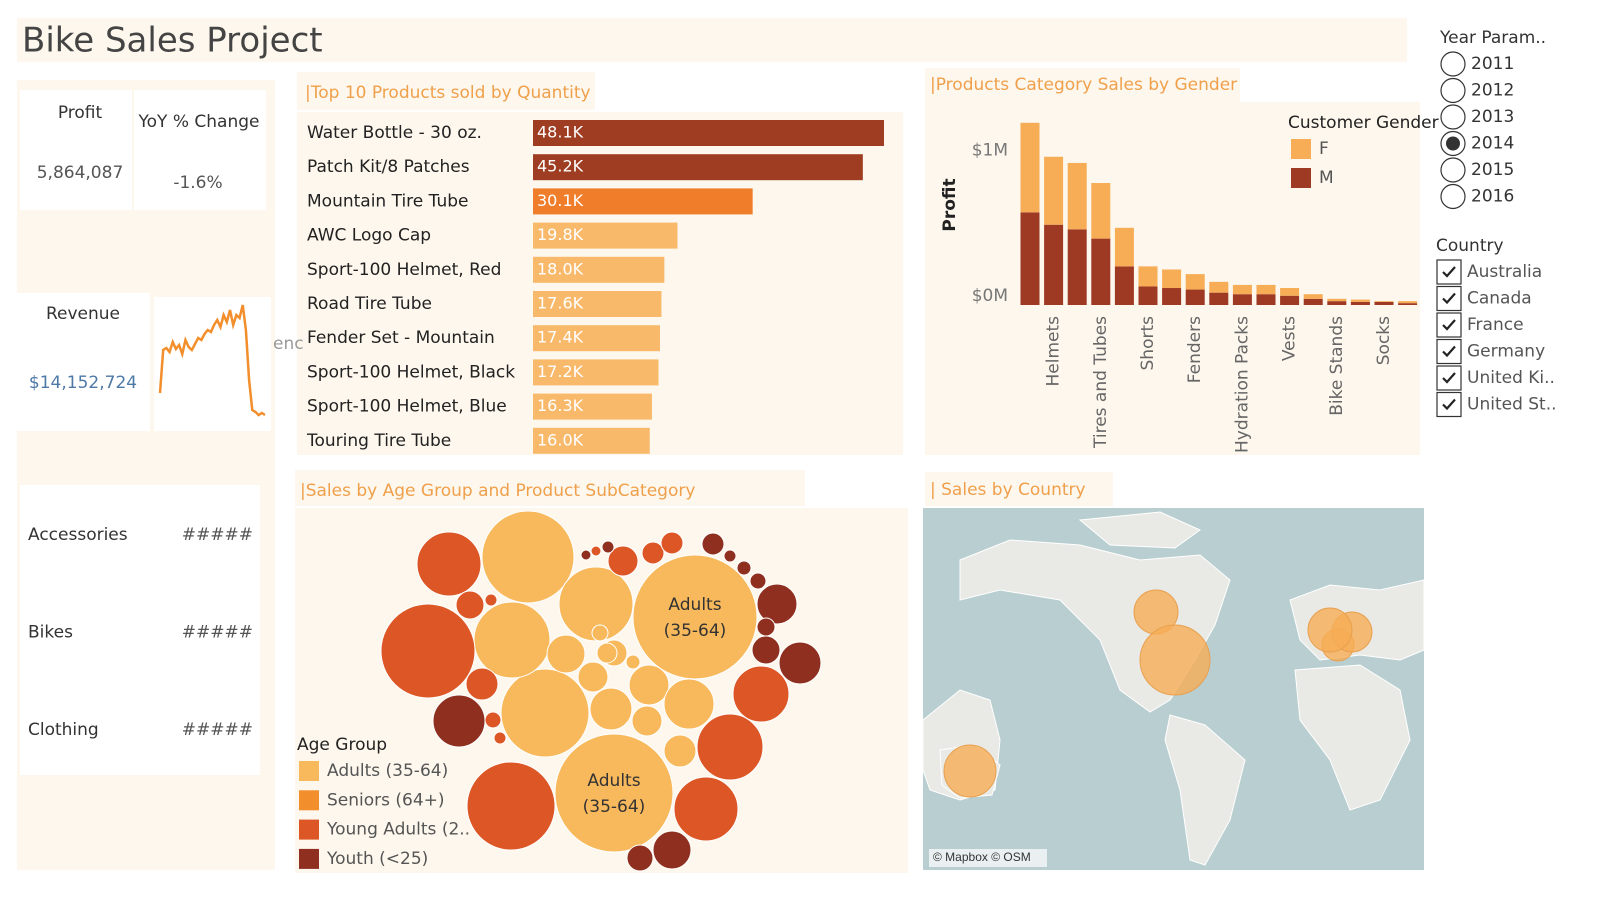  I want to click on profit-card, so click(76, 150).